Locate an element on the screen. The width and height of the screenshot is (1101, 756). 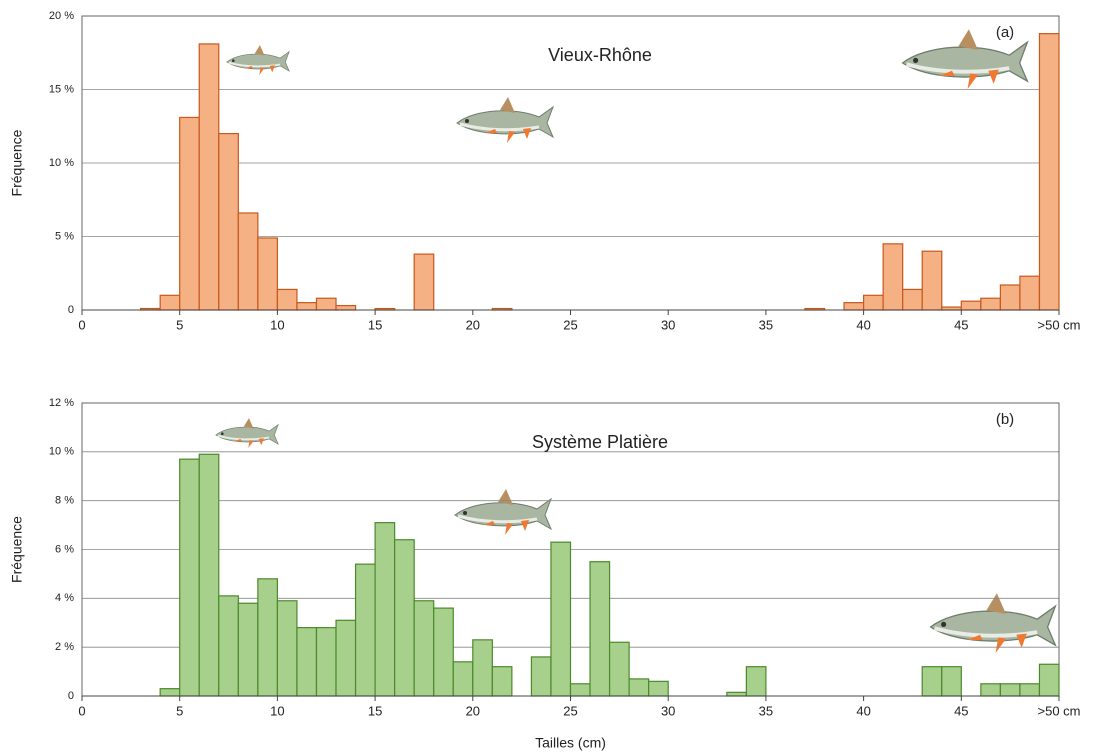
y-tick-label: 4 % is located at coordinates (64, 598).